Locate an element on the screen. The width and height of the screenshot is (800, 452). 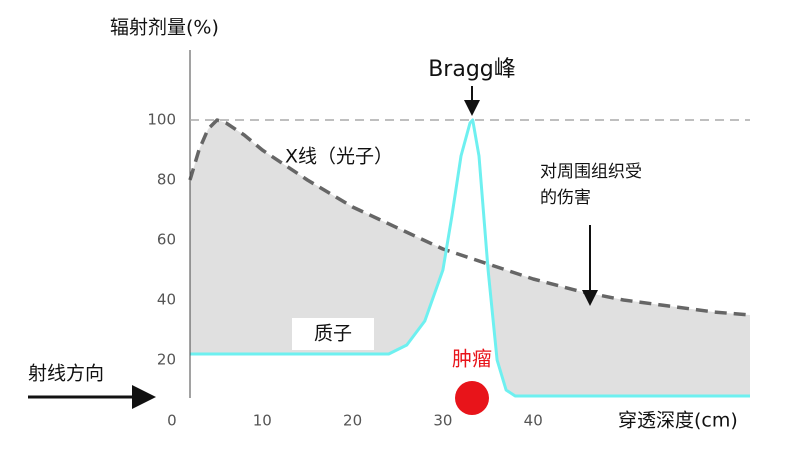
tumor-marker is located at coordinates (472, 398).